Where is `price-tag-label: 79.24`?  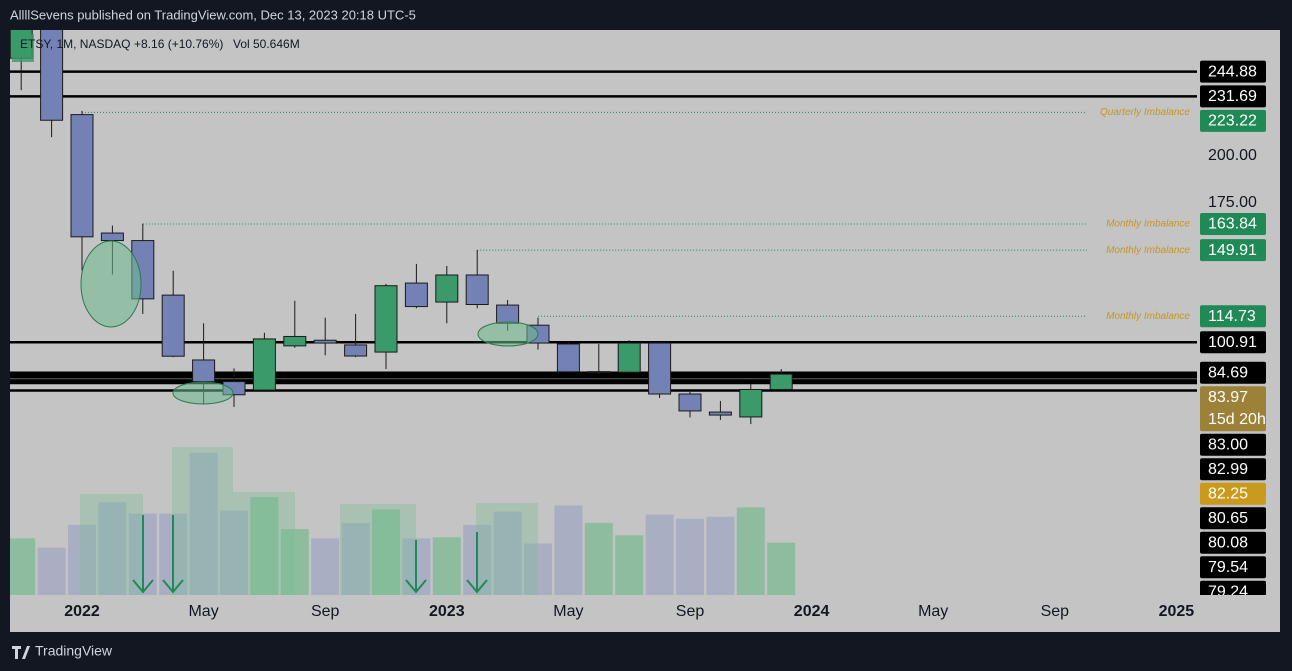 price-tag-label: 79.24 is located at coordinates (1228, 591).